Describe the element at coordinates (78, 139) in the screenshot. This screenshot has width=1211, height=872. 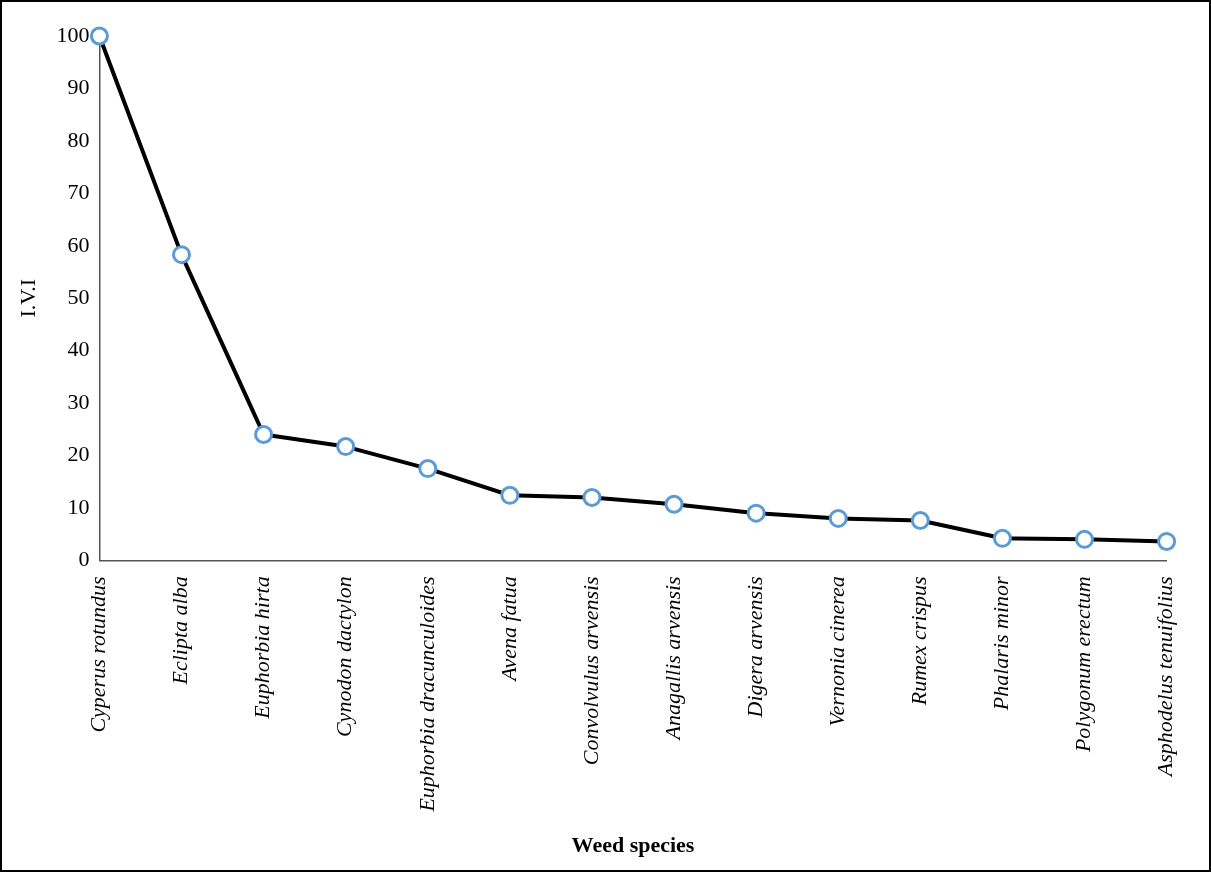
I see `y-tick-label: 80` at that location.